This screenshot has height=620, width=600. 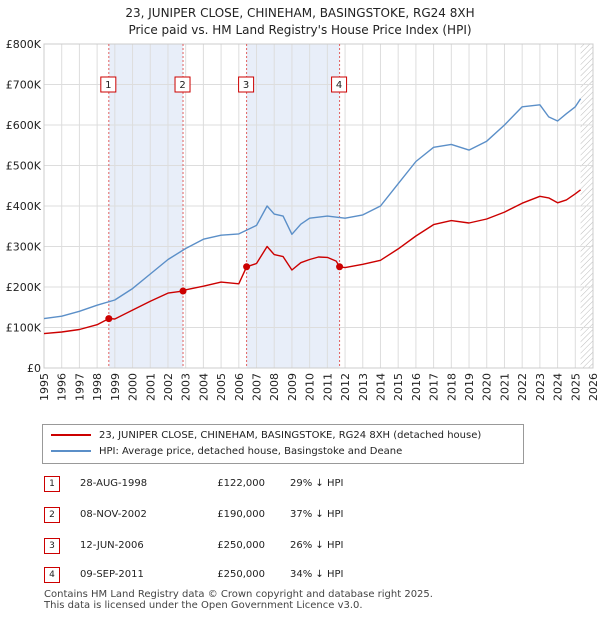 I want to click on legend-swatch-property, so click(x=71, y=435).